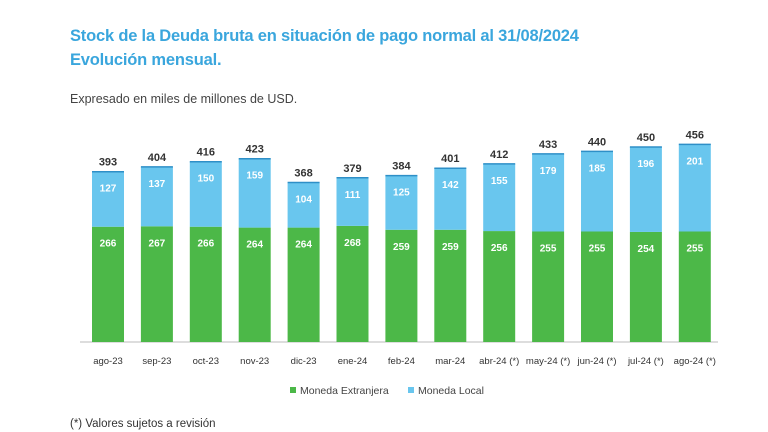  I want to click on x-tick-label: nov-23, so click(254, 361).